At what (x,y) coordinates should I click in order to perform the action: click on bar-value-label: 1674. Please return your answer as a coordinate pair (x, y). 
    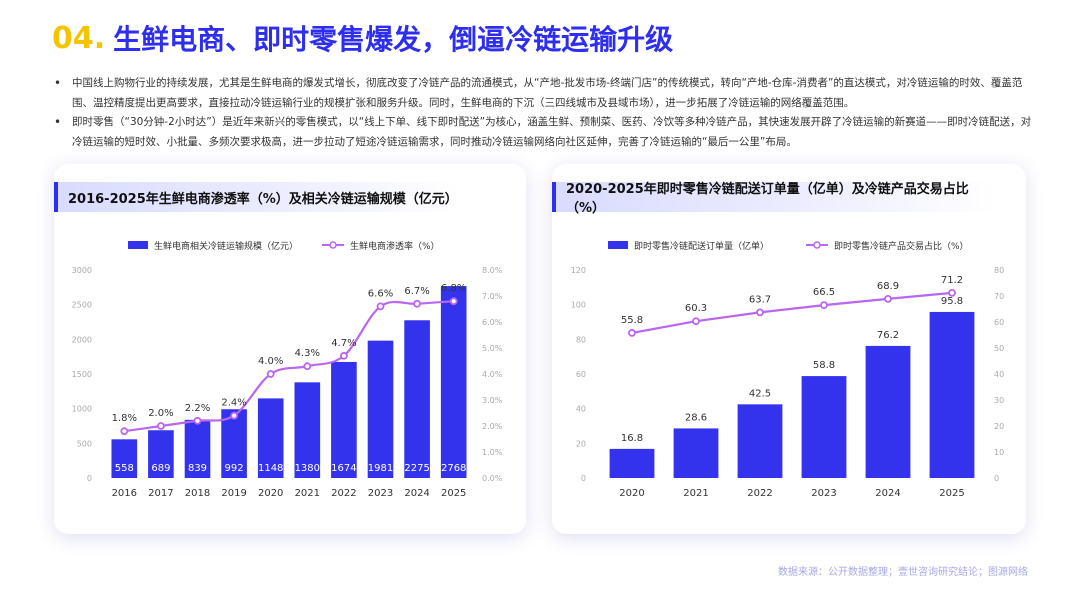
    Looking at the image, I should click on (343, 468).